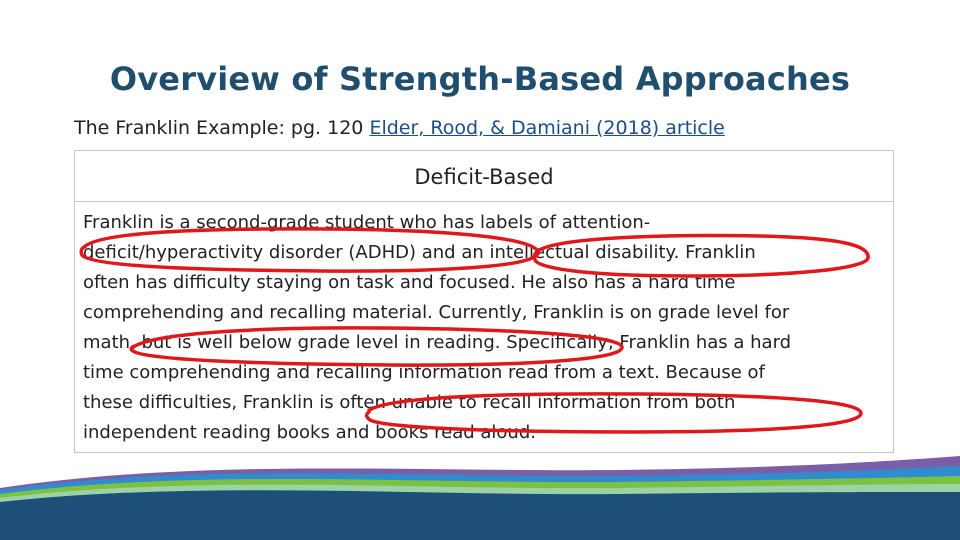  I want to click on article-link: Elder, Rood, & Damiani (2018) article, so click(547, 128).